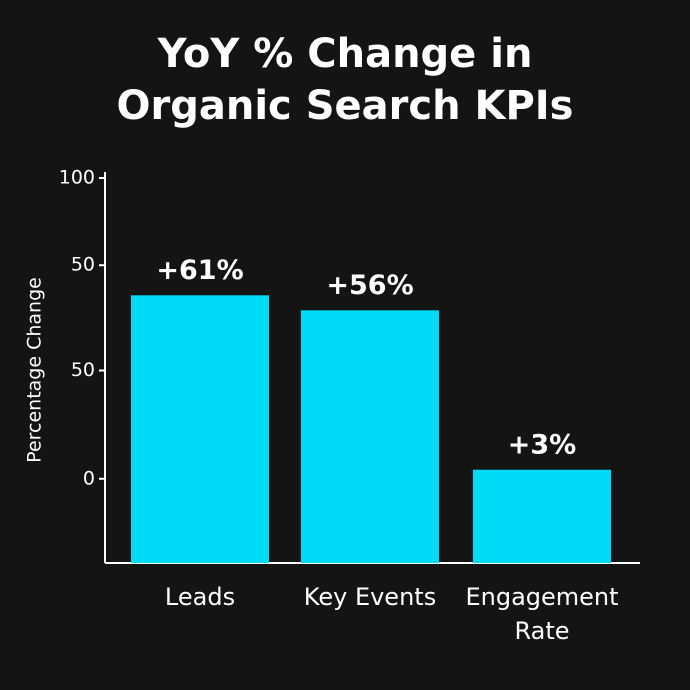 The height and width of the screenshot is (690, 690). Describe the element at coordinates (369, 285) in the screenshot. I see `value-label: +56%` at that location.